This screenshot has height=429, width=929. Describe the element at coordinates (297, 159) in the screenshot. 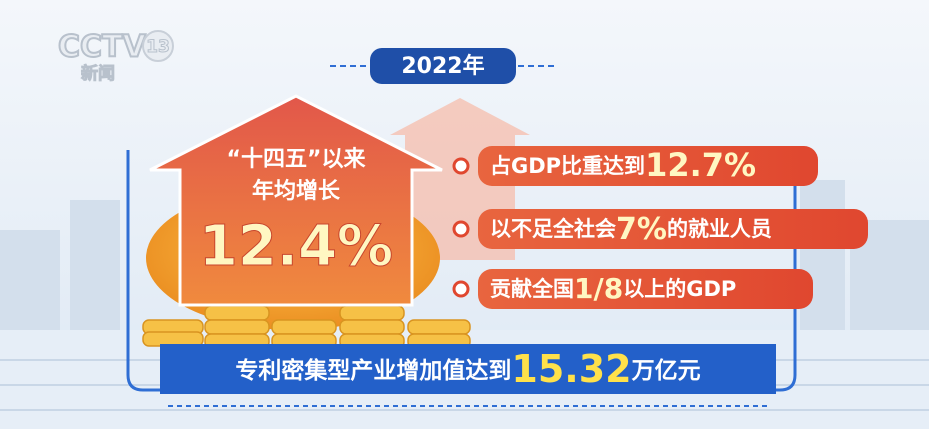

I see `arrow-line1: “十四五”以来` at that location.